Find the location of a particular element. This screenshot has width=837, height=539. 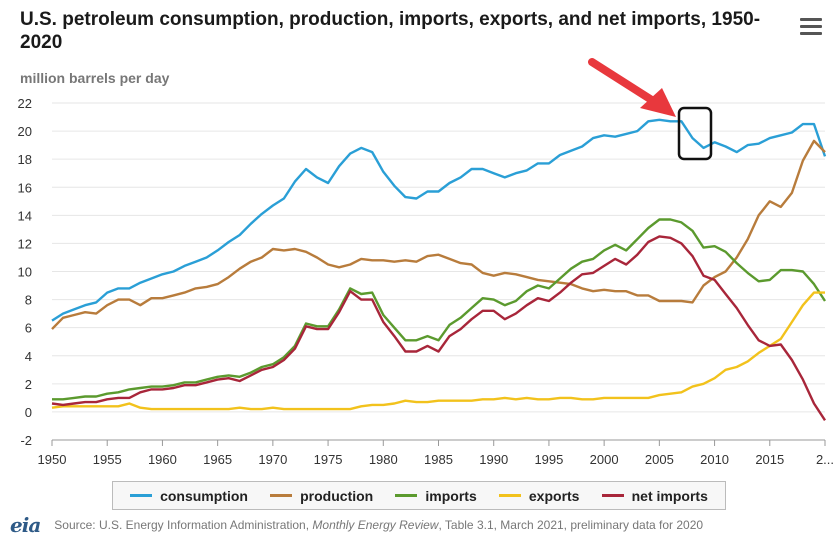

y-tick-label: 22 is located at coordinates (25, 103).